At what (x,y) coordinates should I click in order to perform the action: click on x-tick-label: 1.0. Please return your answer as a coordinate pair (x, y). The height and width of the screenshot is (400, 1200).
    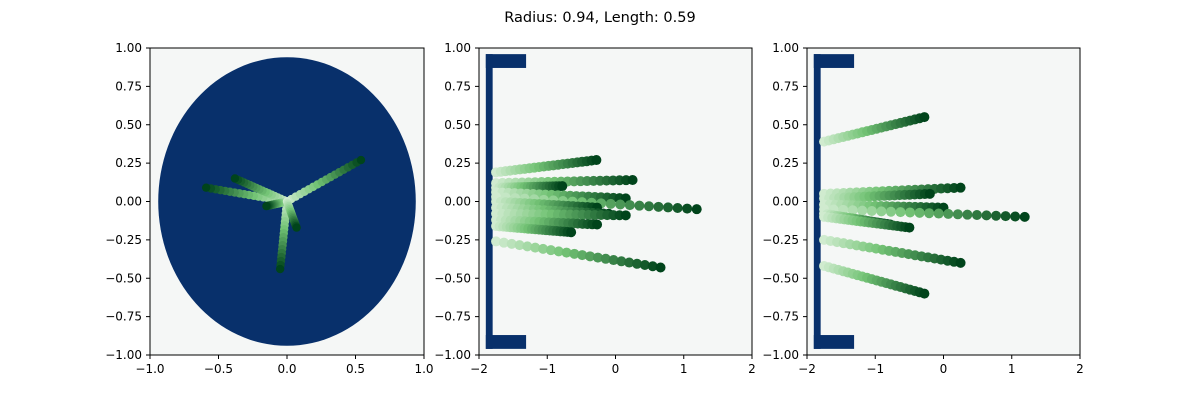
    Looking at the image, I should click on (423, 369).